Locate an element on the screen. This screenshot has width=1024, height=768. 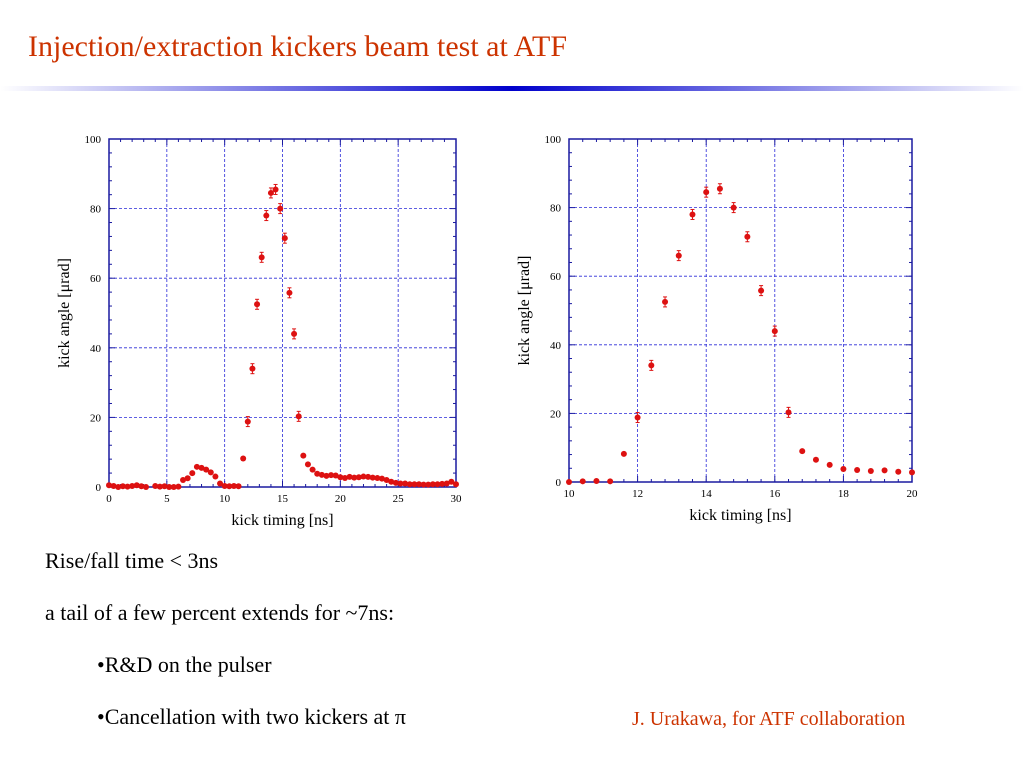
x-tick-label: 25 is located at coordinates (399, 499).